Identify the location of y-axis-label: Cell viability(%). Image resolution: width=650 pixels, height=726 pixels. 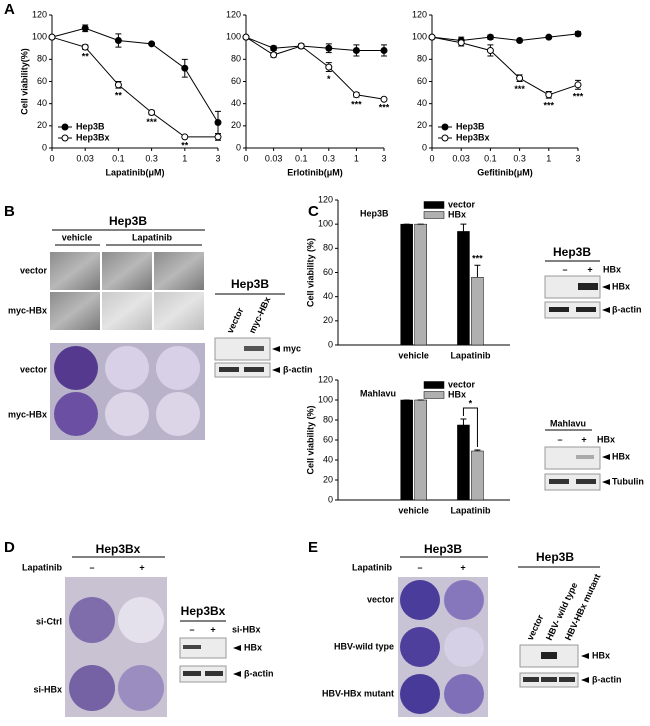
(24, 81).